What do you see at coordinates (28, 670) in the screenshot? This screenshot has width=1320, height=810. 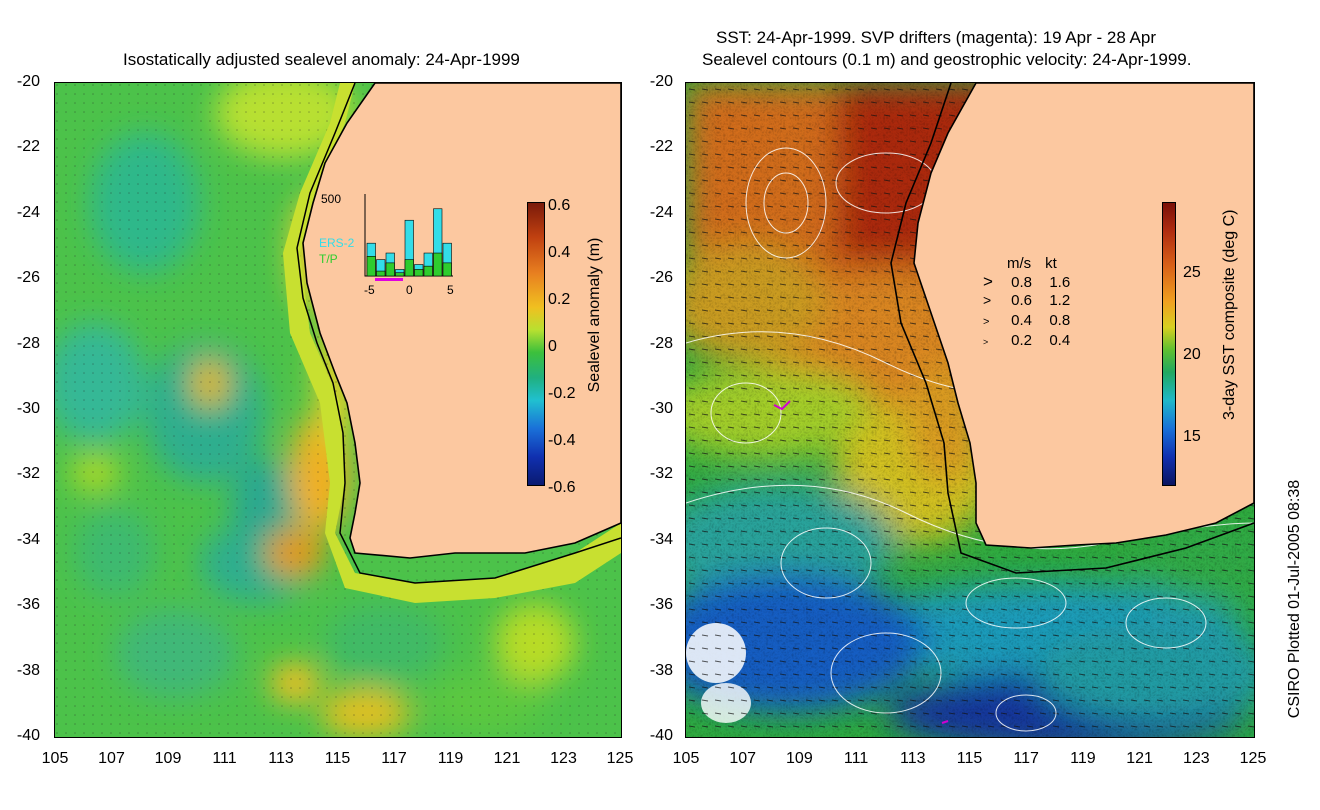 I see `left-y-tick: -38` at bounding box center [28, 670].